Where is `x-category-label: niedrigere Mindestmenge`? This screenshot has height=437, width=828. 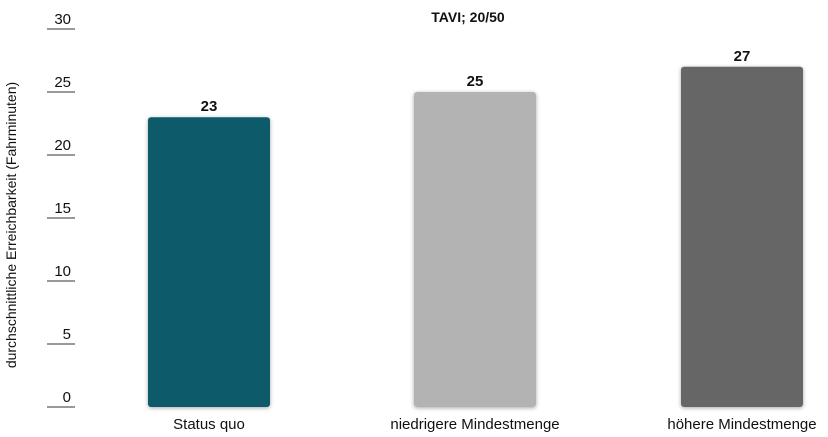 x-category-label: niedrigere Mindestmenge is located at coordinates (474, 424).